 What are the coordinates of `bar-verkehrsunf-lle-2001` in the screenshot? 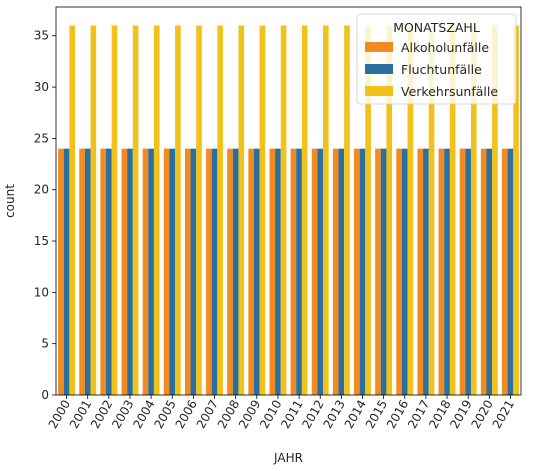 It's located at (93, 210).